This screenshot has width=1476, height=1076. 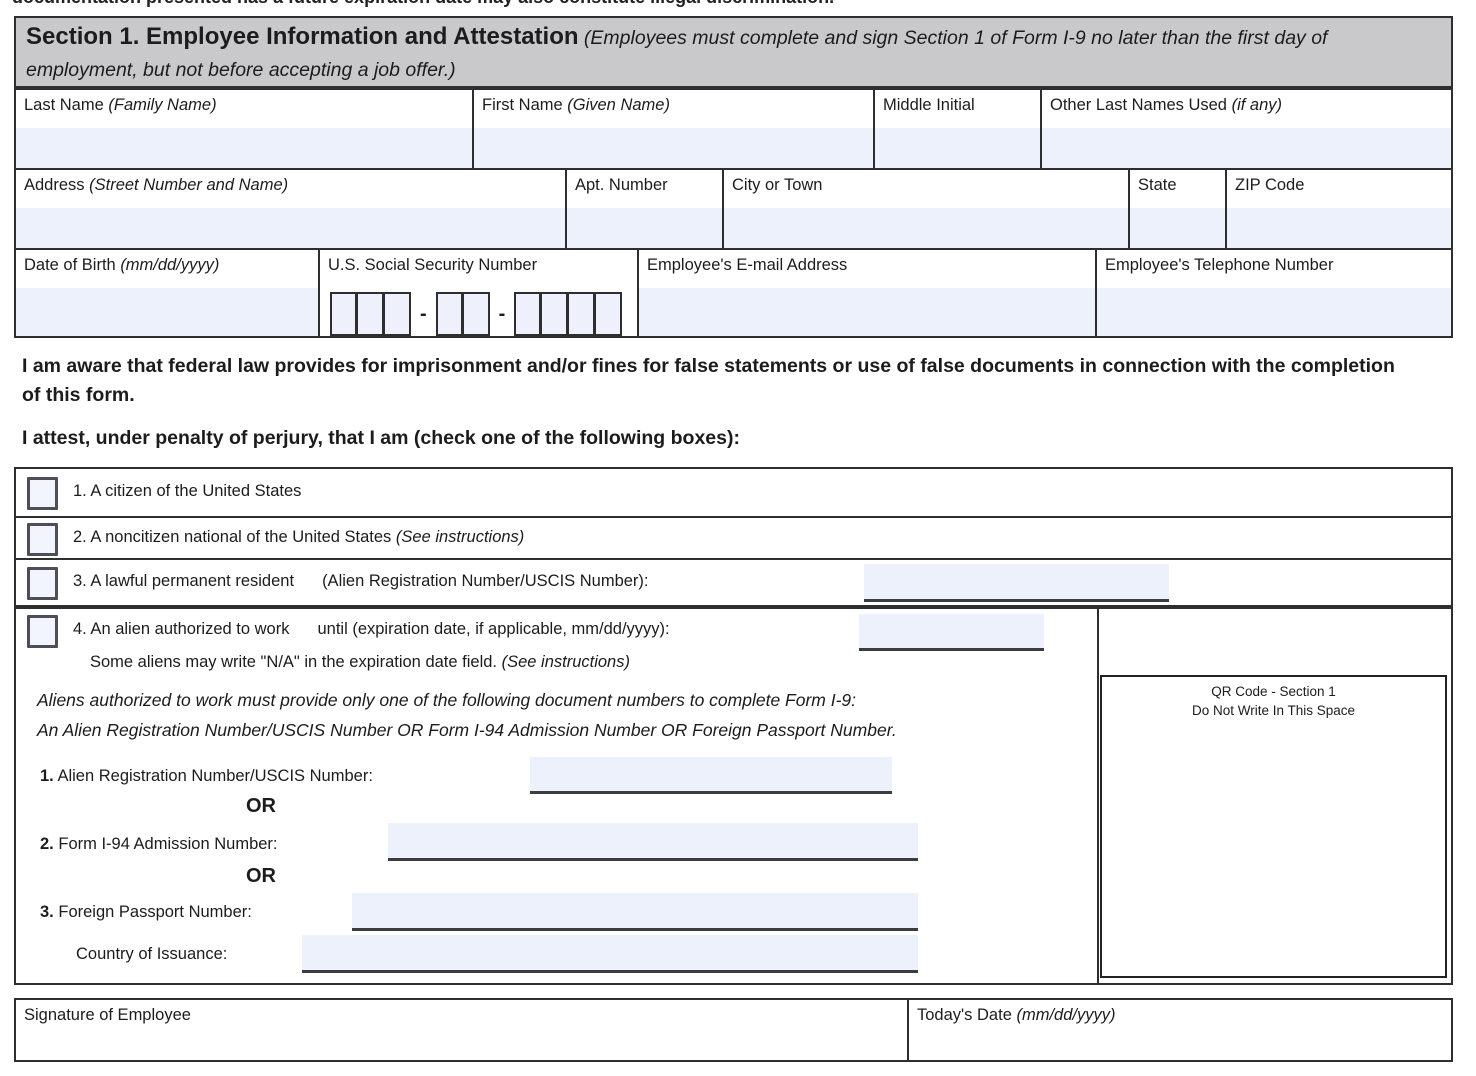 I want to click on country-of-issuance-input, so click(x=610, y=954).